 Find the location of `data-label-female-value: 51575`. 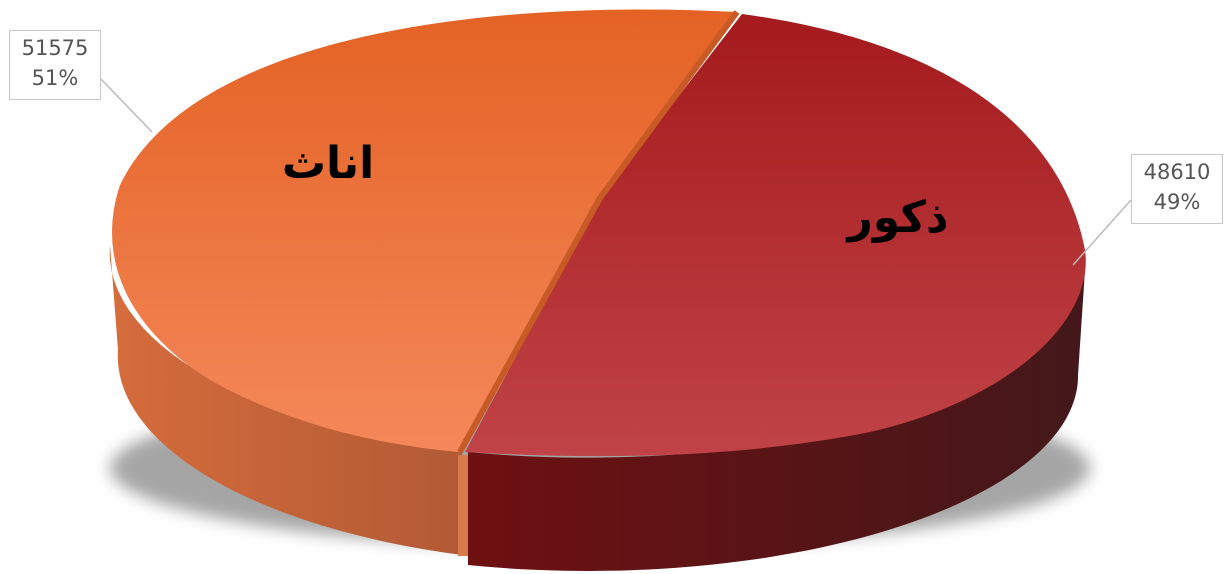

data-label-female-value: 51575 is located at coordinates (55, 48).